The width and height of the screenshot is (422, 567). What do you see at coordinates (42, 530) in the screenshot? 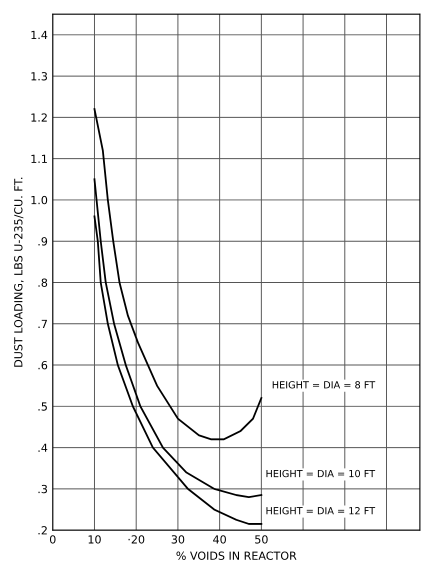
I see `y-tick-label: .2` at bounding box center [42, 530].